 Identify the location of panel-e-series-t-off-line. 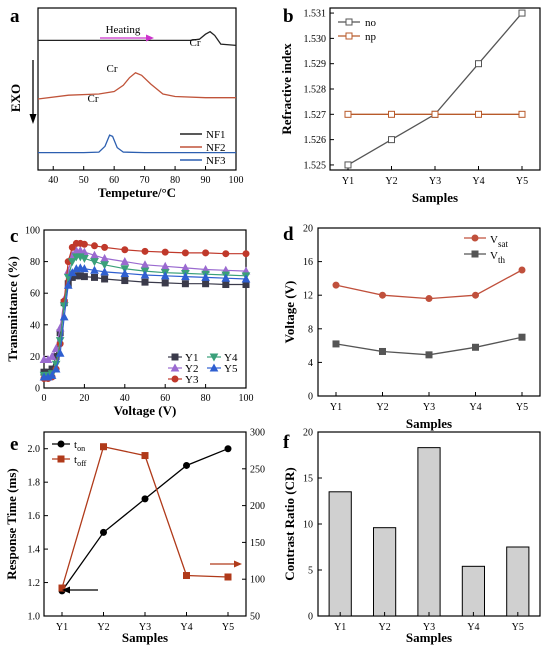
(145, 517).